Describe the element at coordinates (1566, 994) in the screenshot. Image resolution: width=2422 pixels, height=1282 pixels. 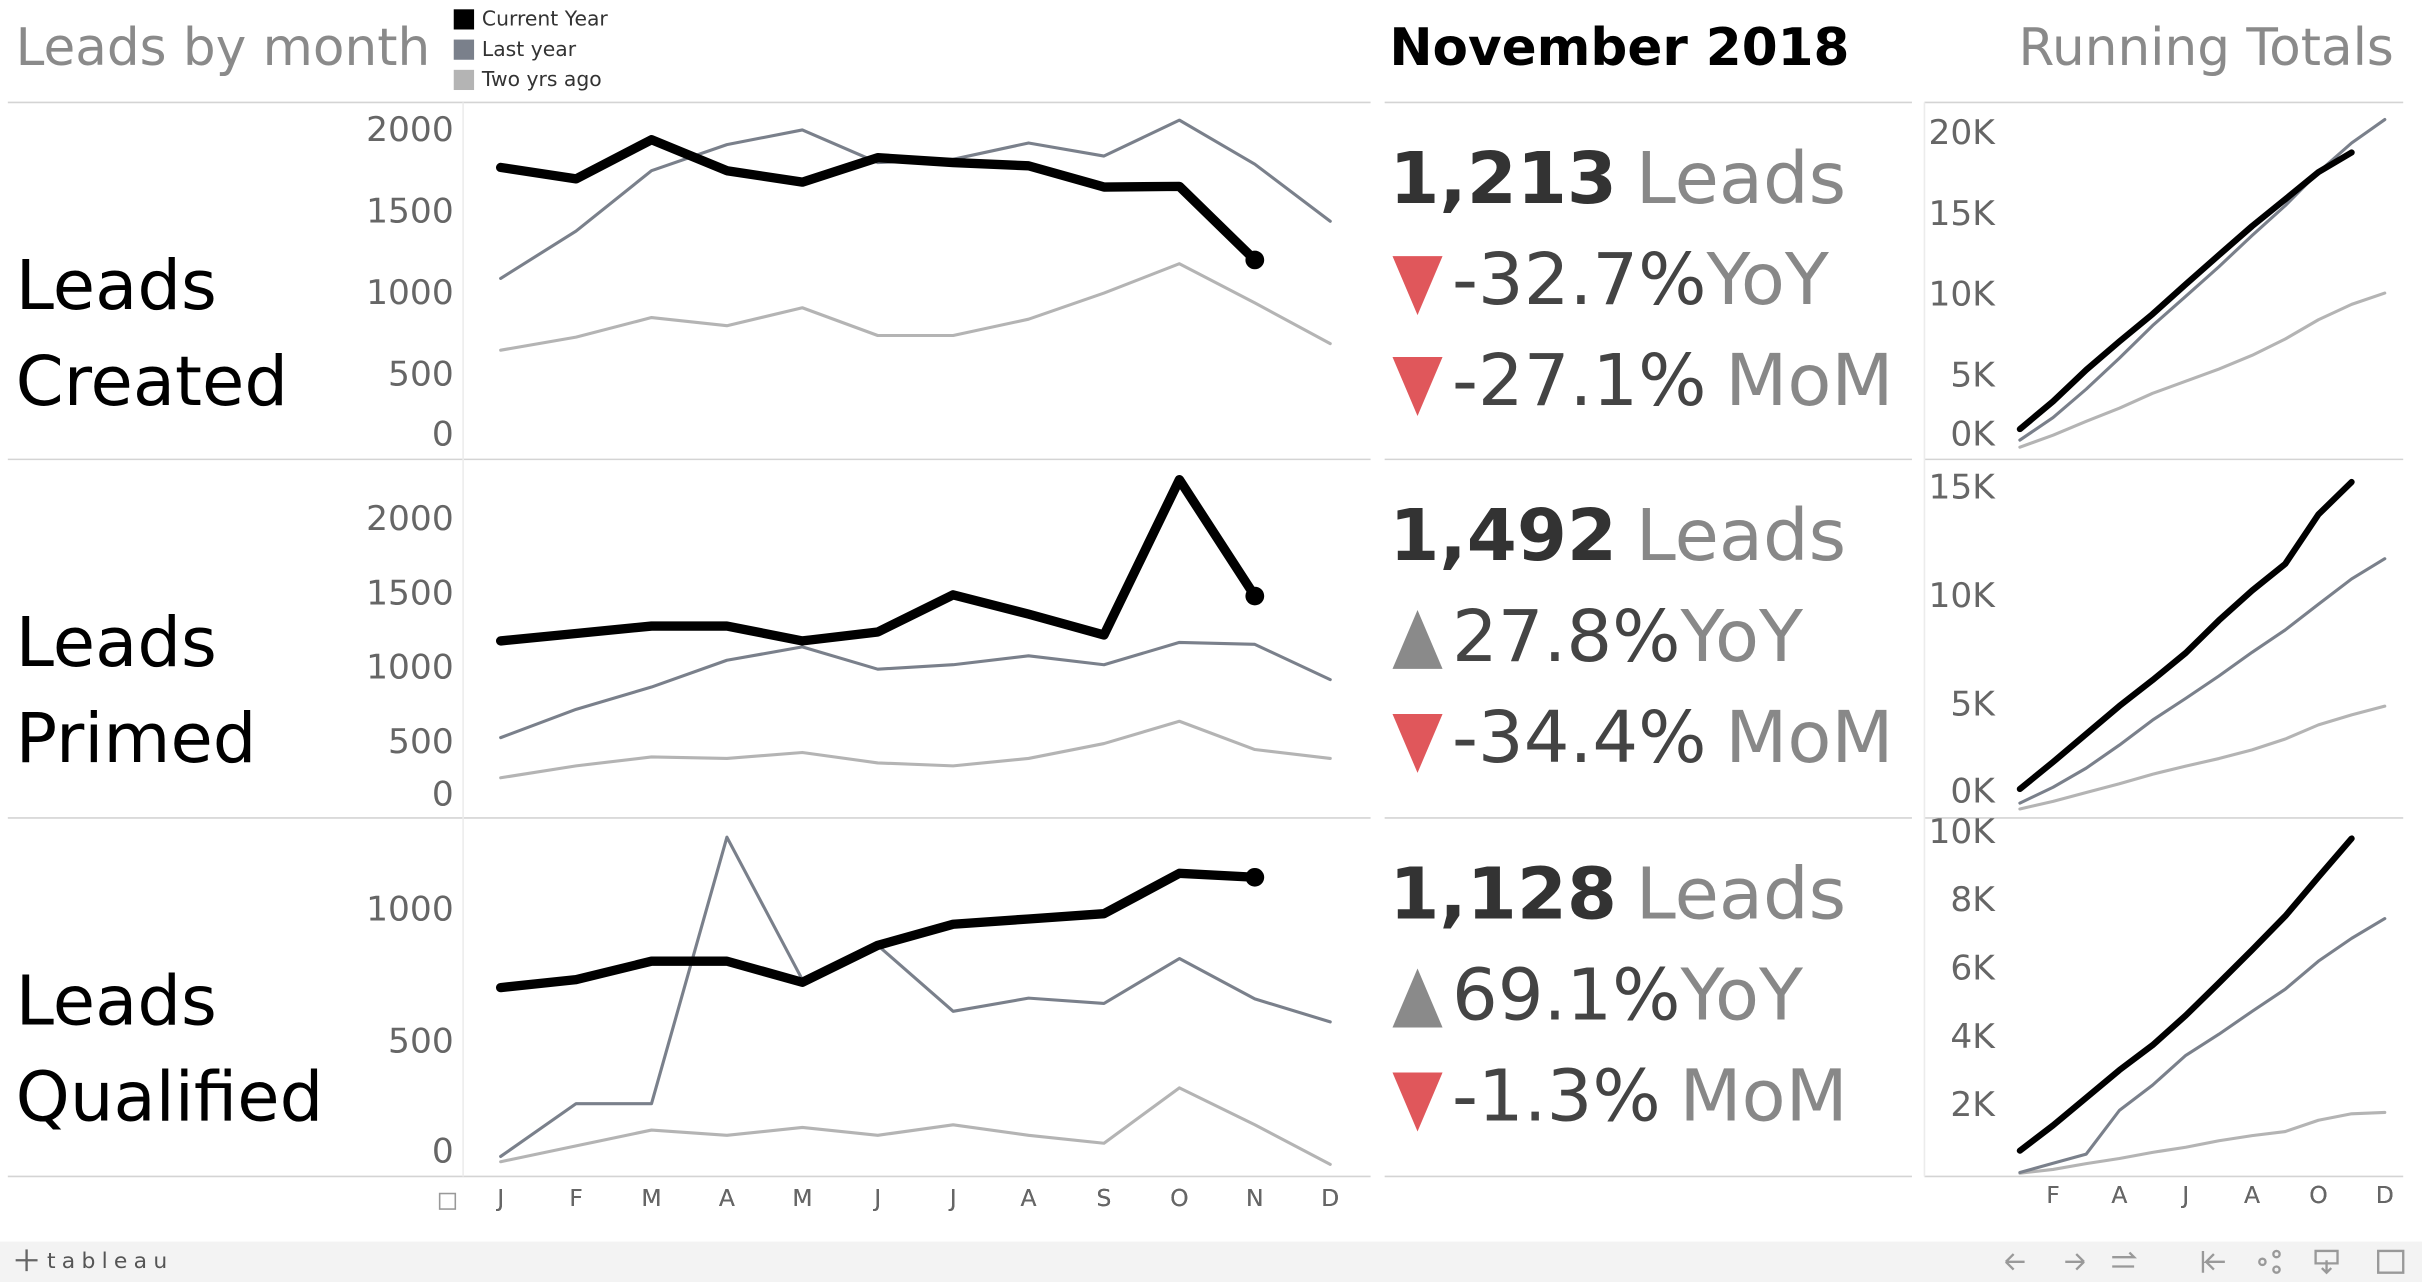
I see `kpi-change: 69.1%` at that location.